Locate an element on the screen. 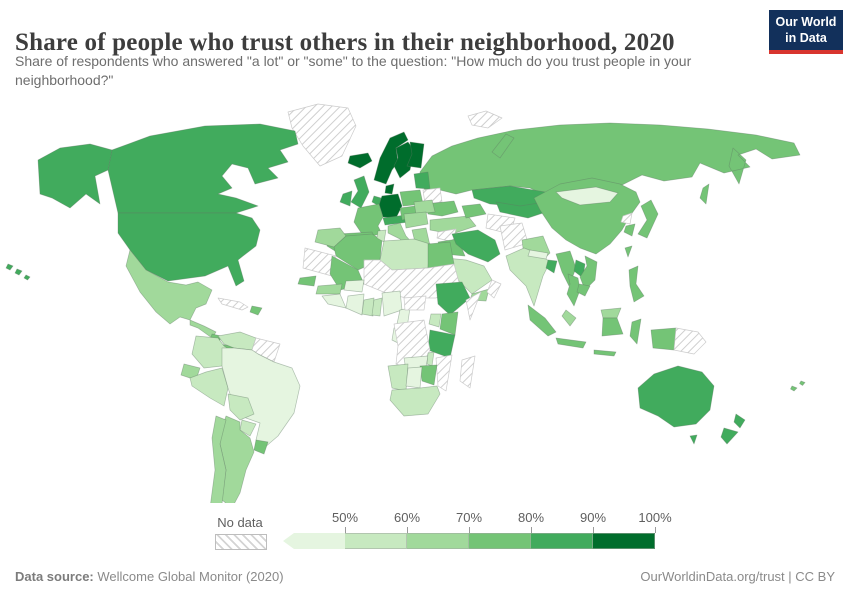  country-south-africa is located at coordinates (415, 401).